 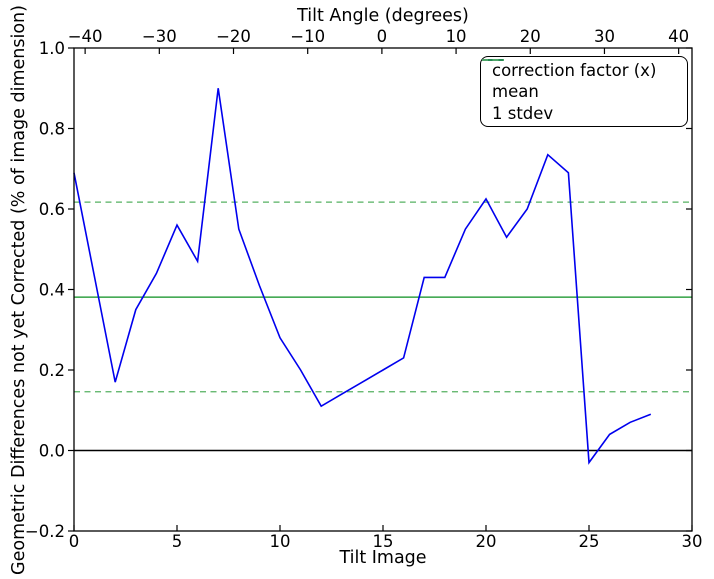 What do you see at coordinates (307, 36) in the screenshot?
I see `top-tick-label: −10` at bounding box center [307, 36].